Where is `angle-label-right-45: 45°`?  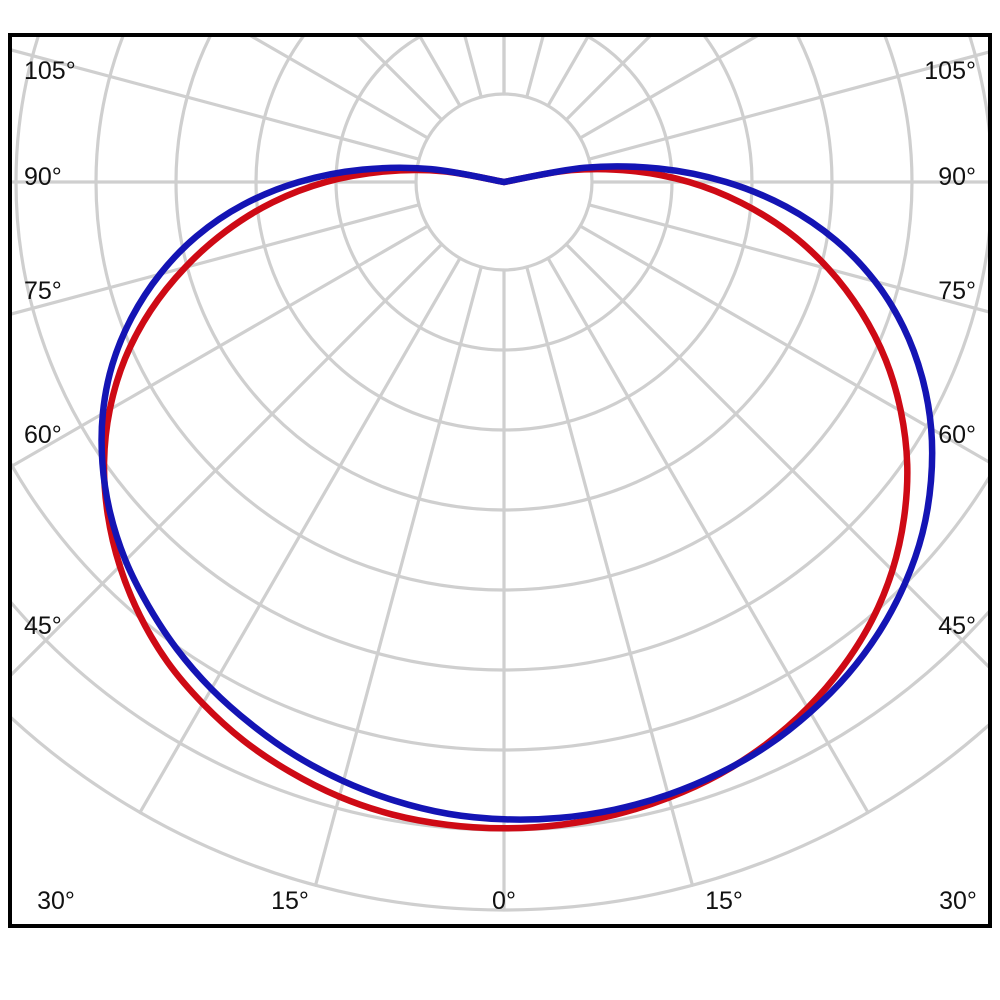 angle-label-right-45: 45° is located at coordinates (957, 626).